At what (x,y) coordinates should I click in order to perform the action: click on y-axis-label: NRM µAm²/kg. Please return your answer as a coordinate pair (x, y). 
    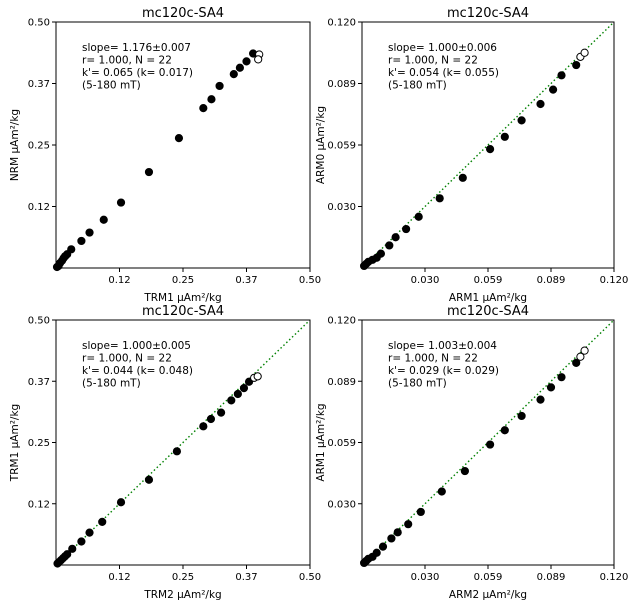
    Looking at the image, I should click on (15, 145).